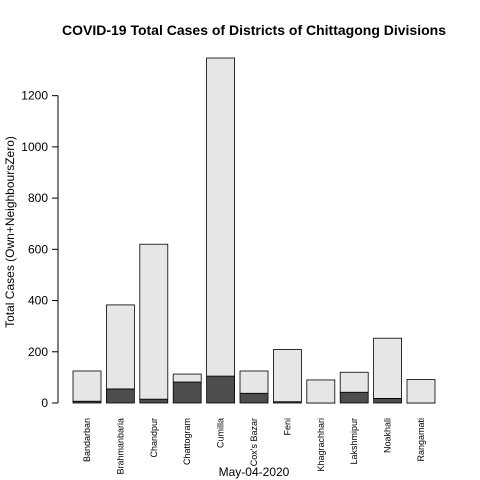 The height and width of the screenshot is (480, 480). Describe the element at coordinates (34, 147) in the screenshot. I see `y-tick-label: 1000` at that location.